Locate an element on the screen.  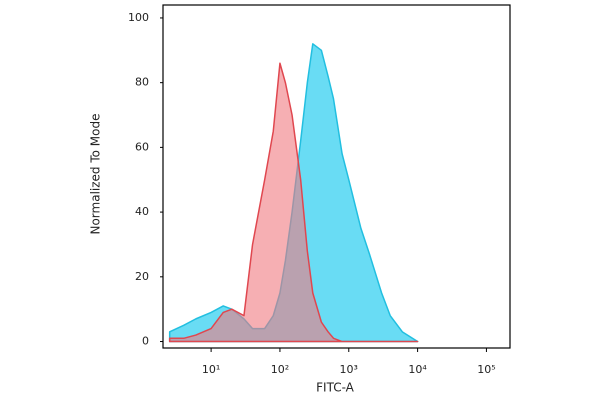
y-tick-label: 80 is located at coordinates (142, 82).